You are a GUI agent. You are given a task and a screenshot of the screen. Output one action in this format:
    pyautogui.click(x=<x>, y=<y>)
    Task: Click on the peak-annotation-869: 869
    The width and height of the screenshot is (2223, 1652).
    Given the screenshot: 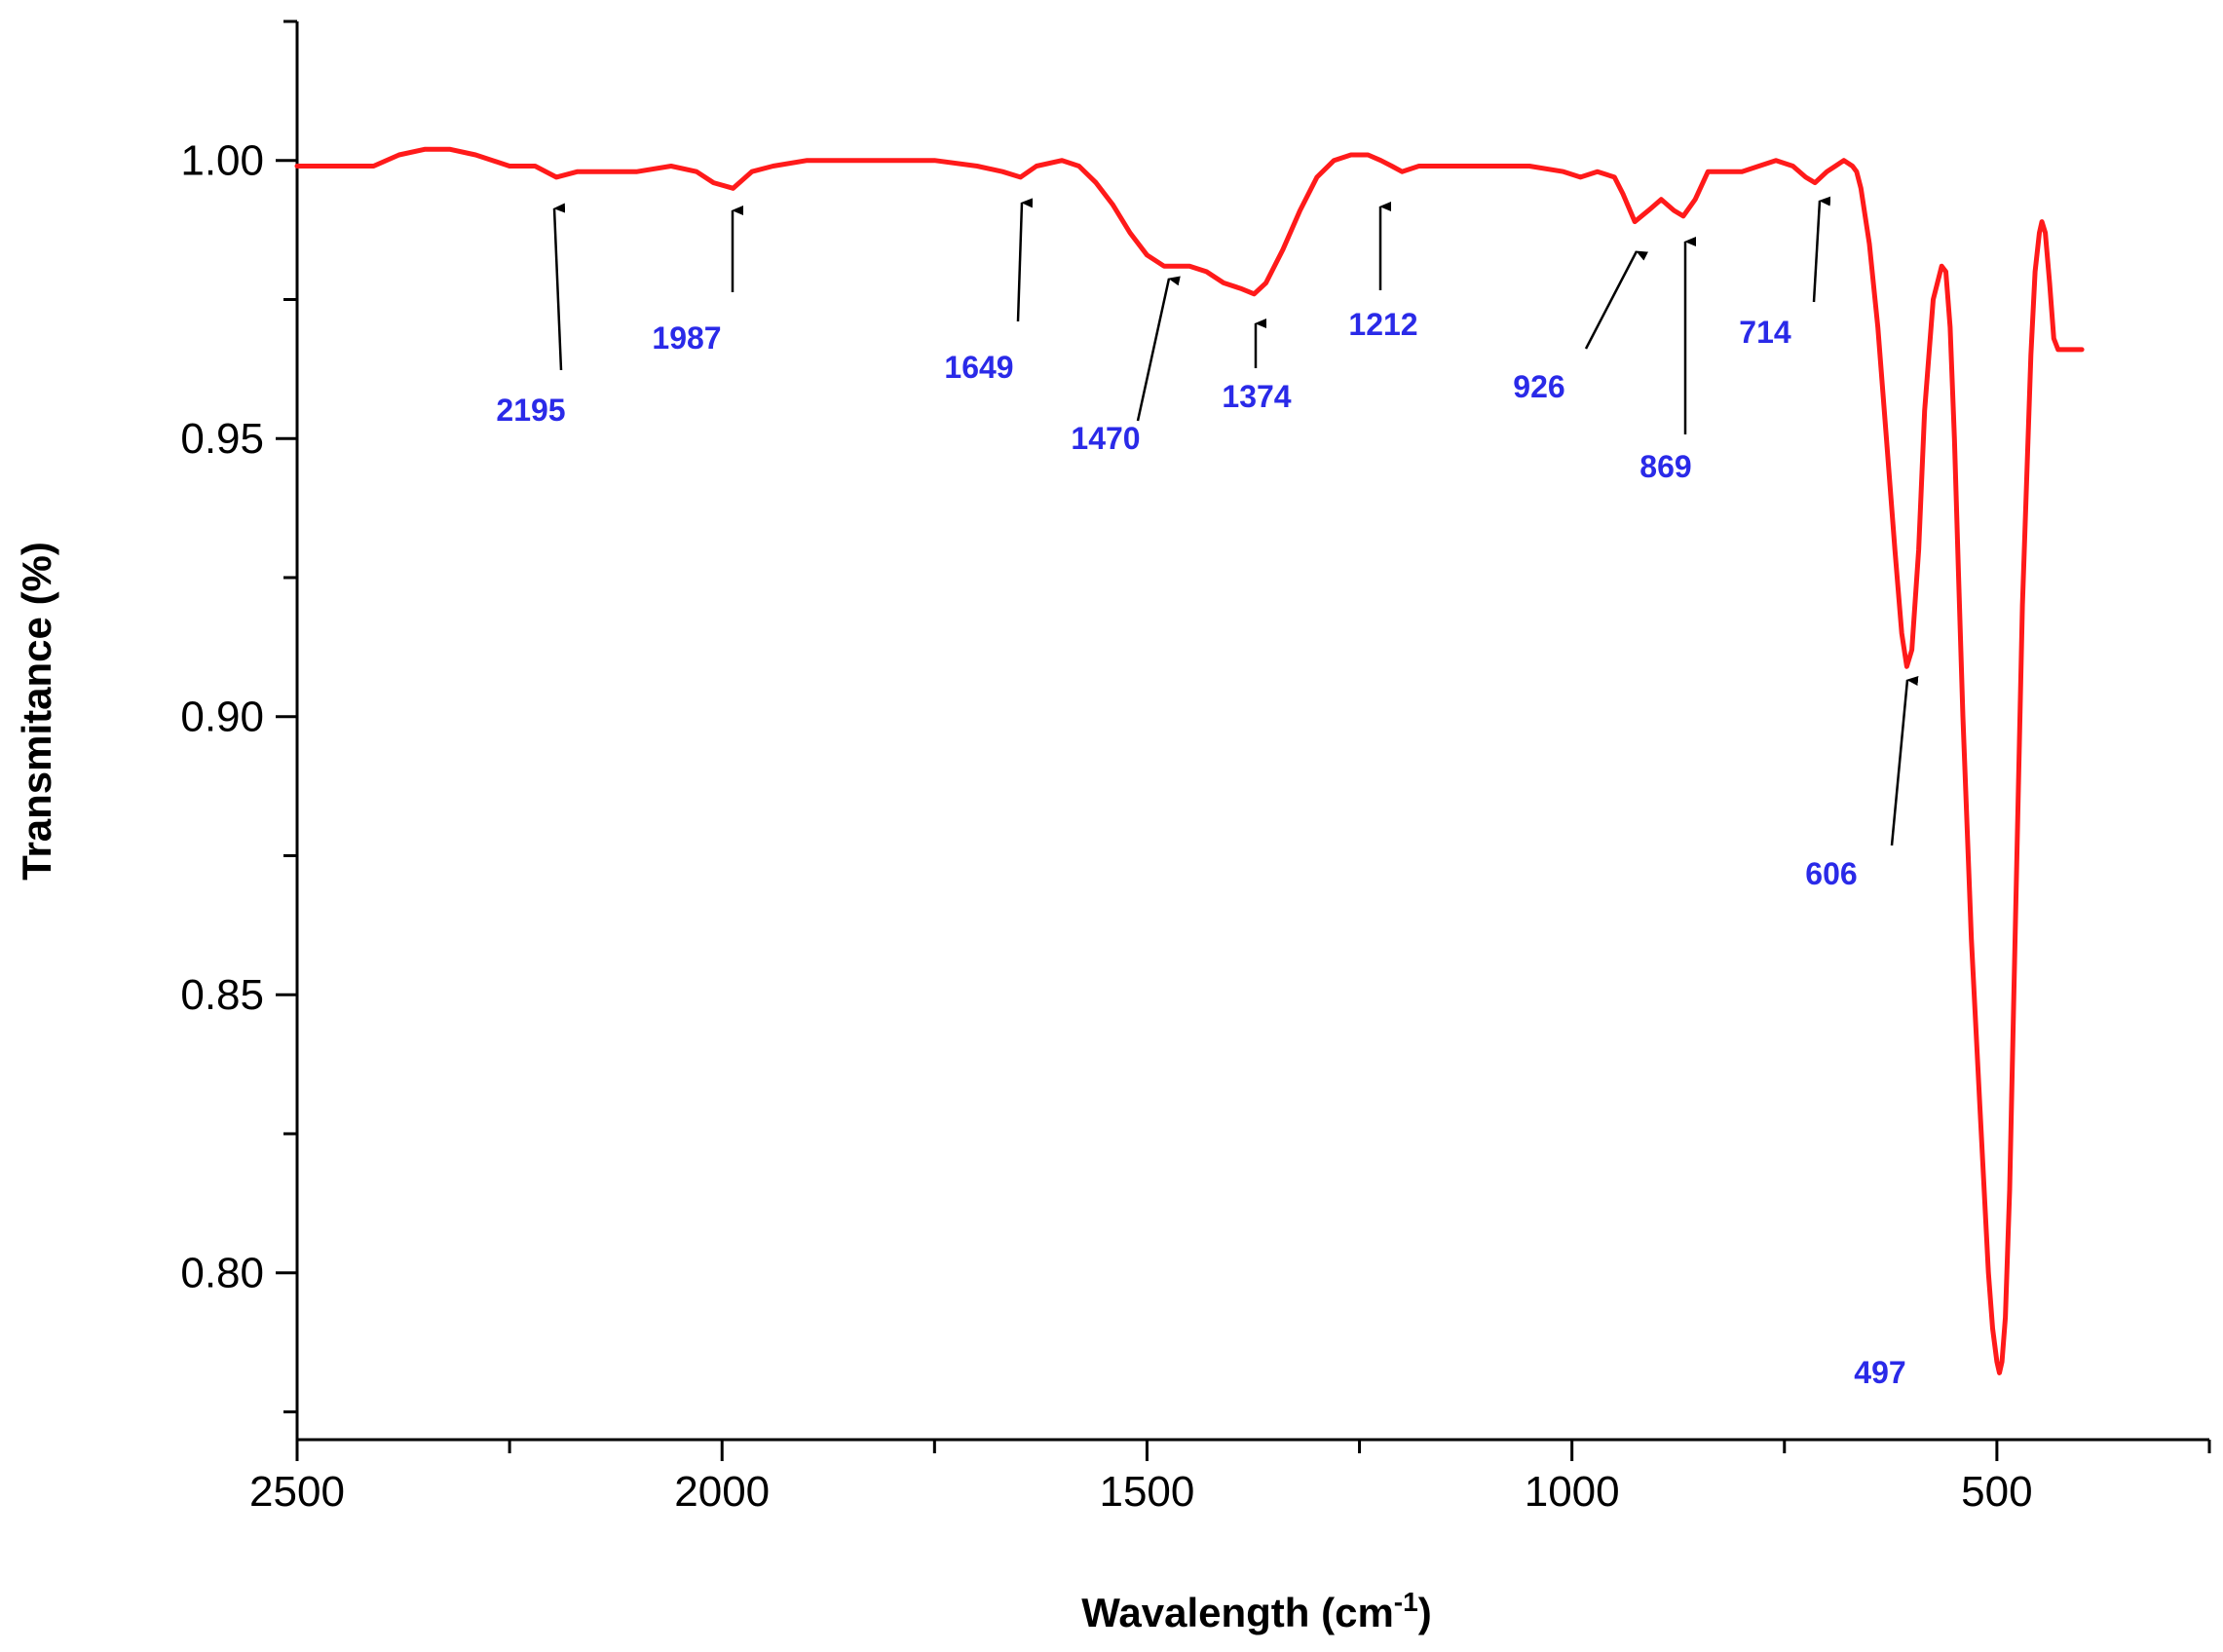 What is the action you would take?
    pyautogui.click(x=1667, y=361)
    